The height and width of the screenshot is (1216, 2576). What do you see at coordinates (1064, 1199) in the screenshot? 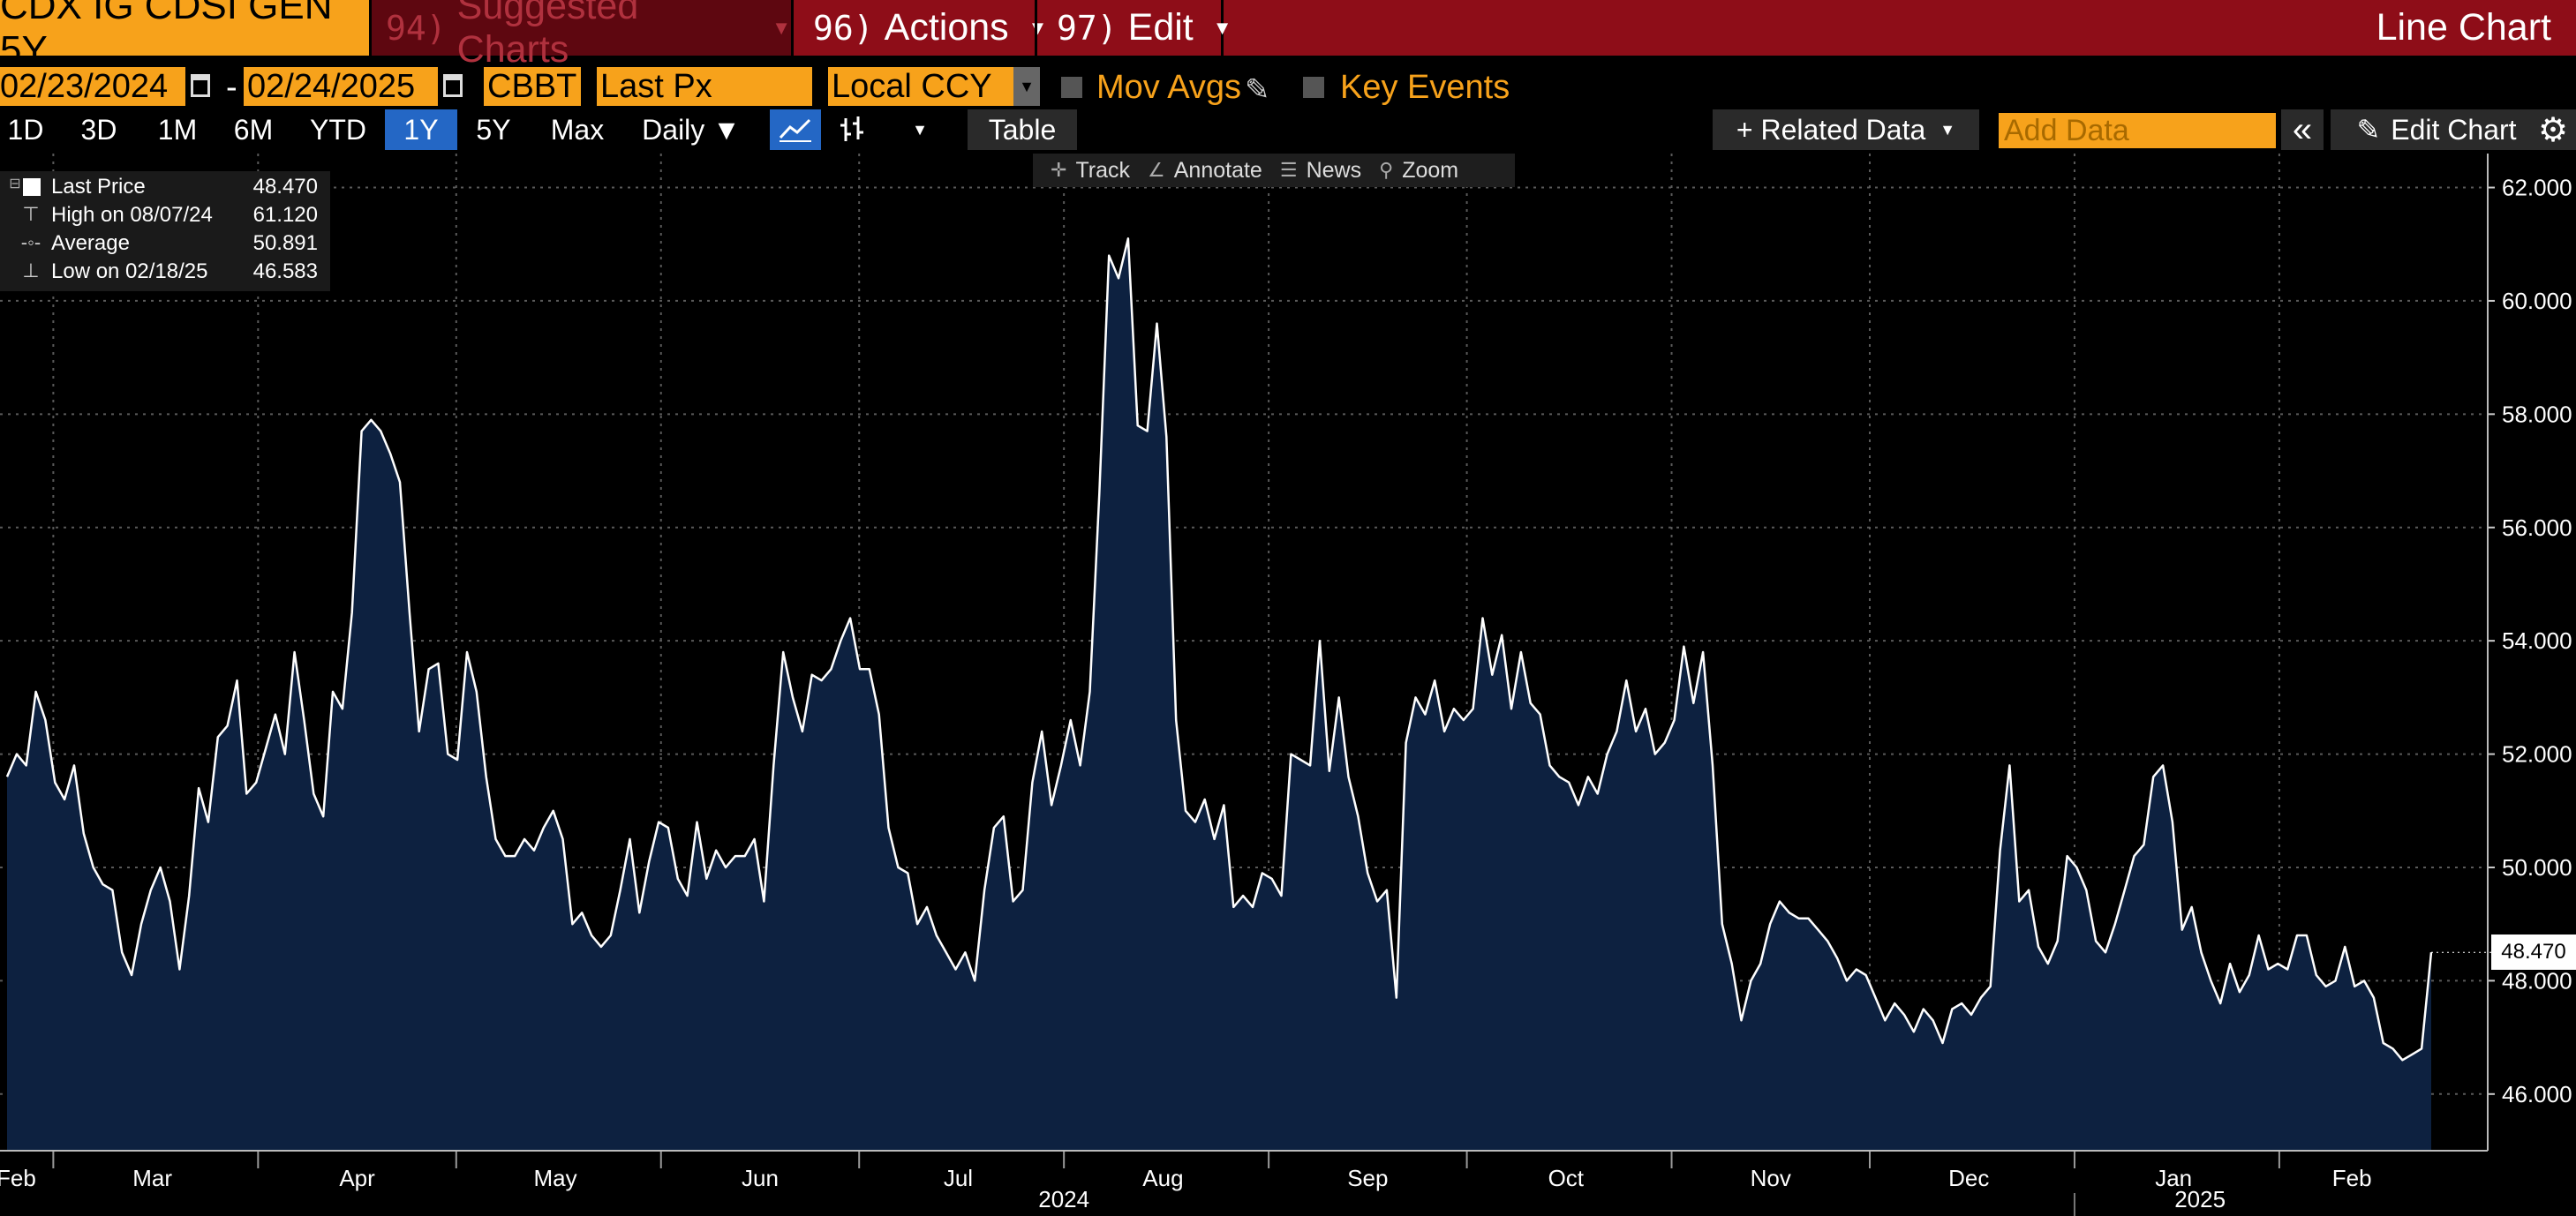
I see `year-label: 2024` at bounding box center [1064, 1199].